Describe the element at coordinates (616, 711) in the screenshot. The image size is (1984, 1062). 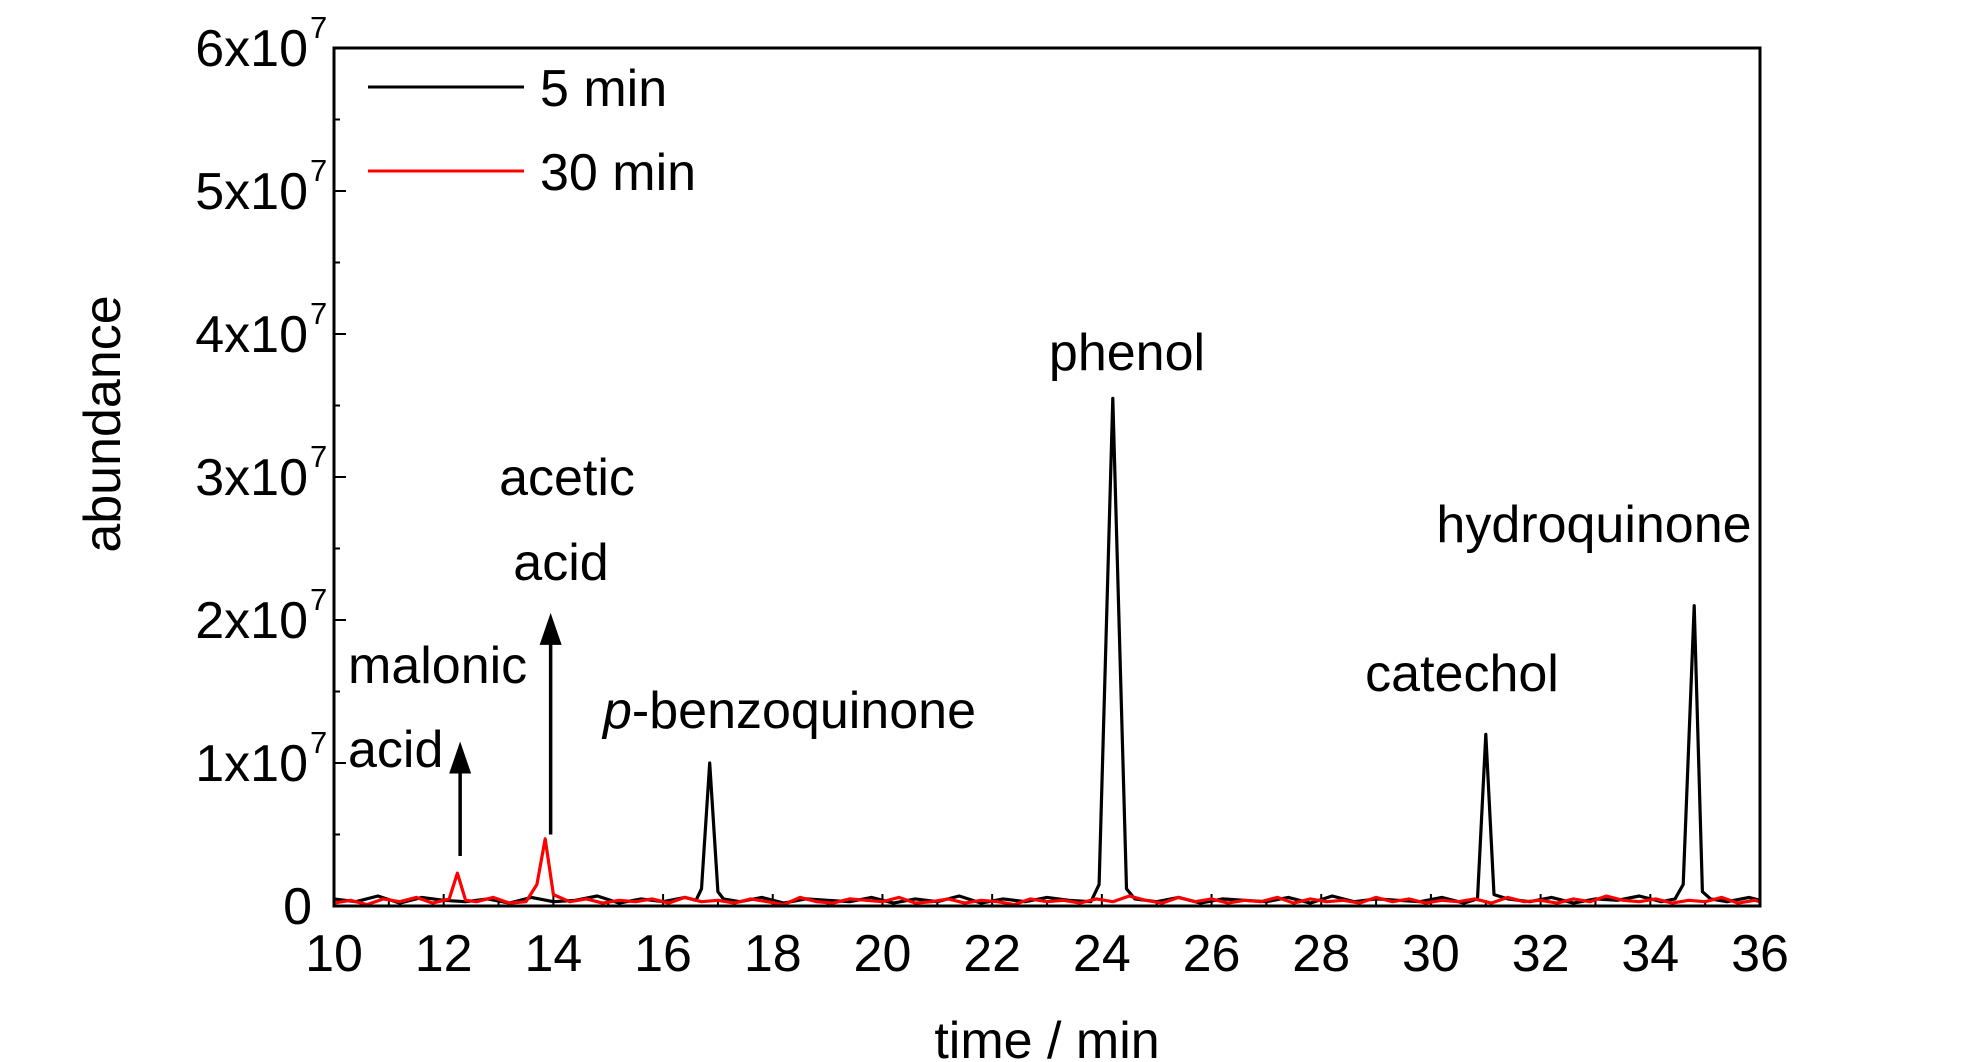
I see `annotation-benzoquinone-italic: p` at that location.